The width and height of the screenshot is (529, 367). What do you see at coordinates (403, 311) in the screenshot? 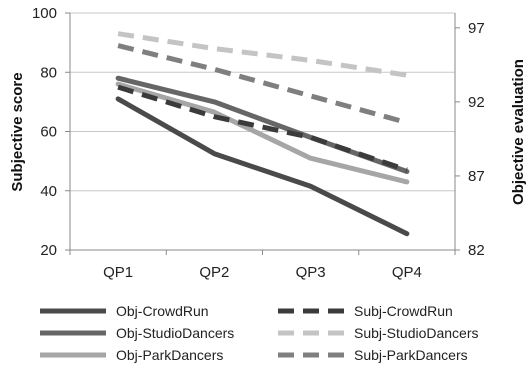
I see `legend-label-Subj-CrowdRun: Subj-CrowdRun` at bounding box center [403, 311].